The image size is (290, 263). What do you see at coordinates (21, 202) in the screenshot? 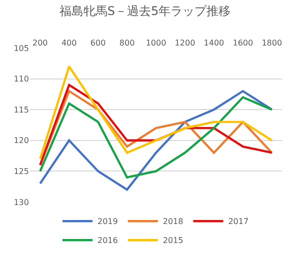
I see `y-tick-label: 130` at bounding box center [21, 202].